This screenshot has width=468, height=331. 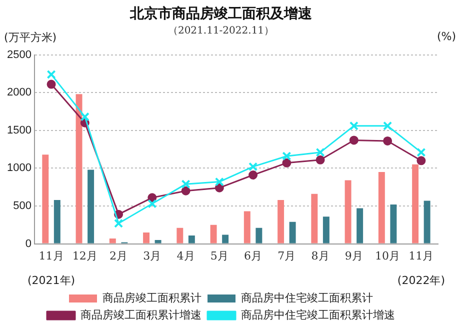 I want to click on y-axis-title: (万平方米), so click(x=30, y=37).